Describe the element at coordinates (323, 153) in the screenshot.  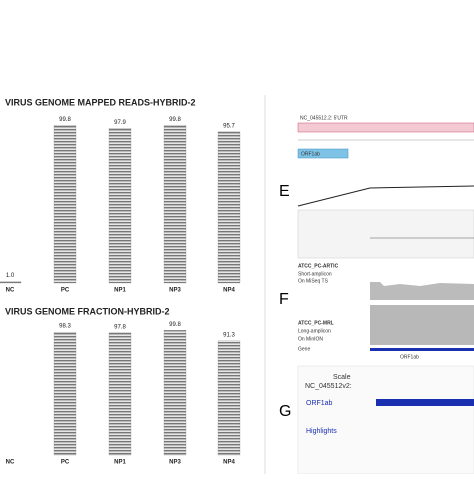
I see `gene-box` at that location.